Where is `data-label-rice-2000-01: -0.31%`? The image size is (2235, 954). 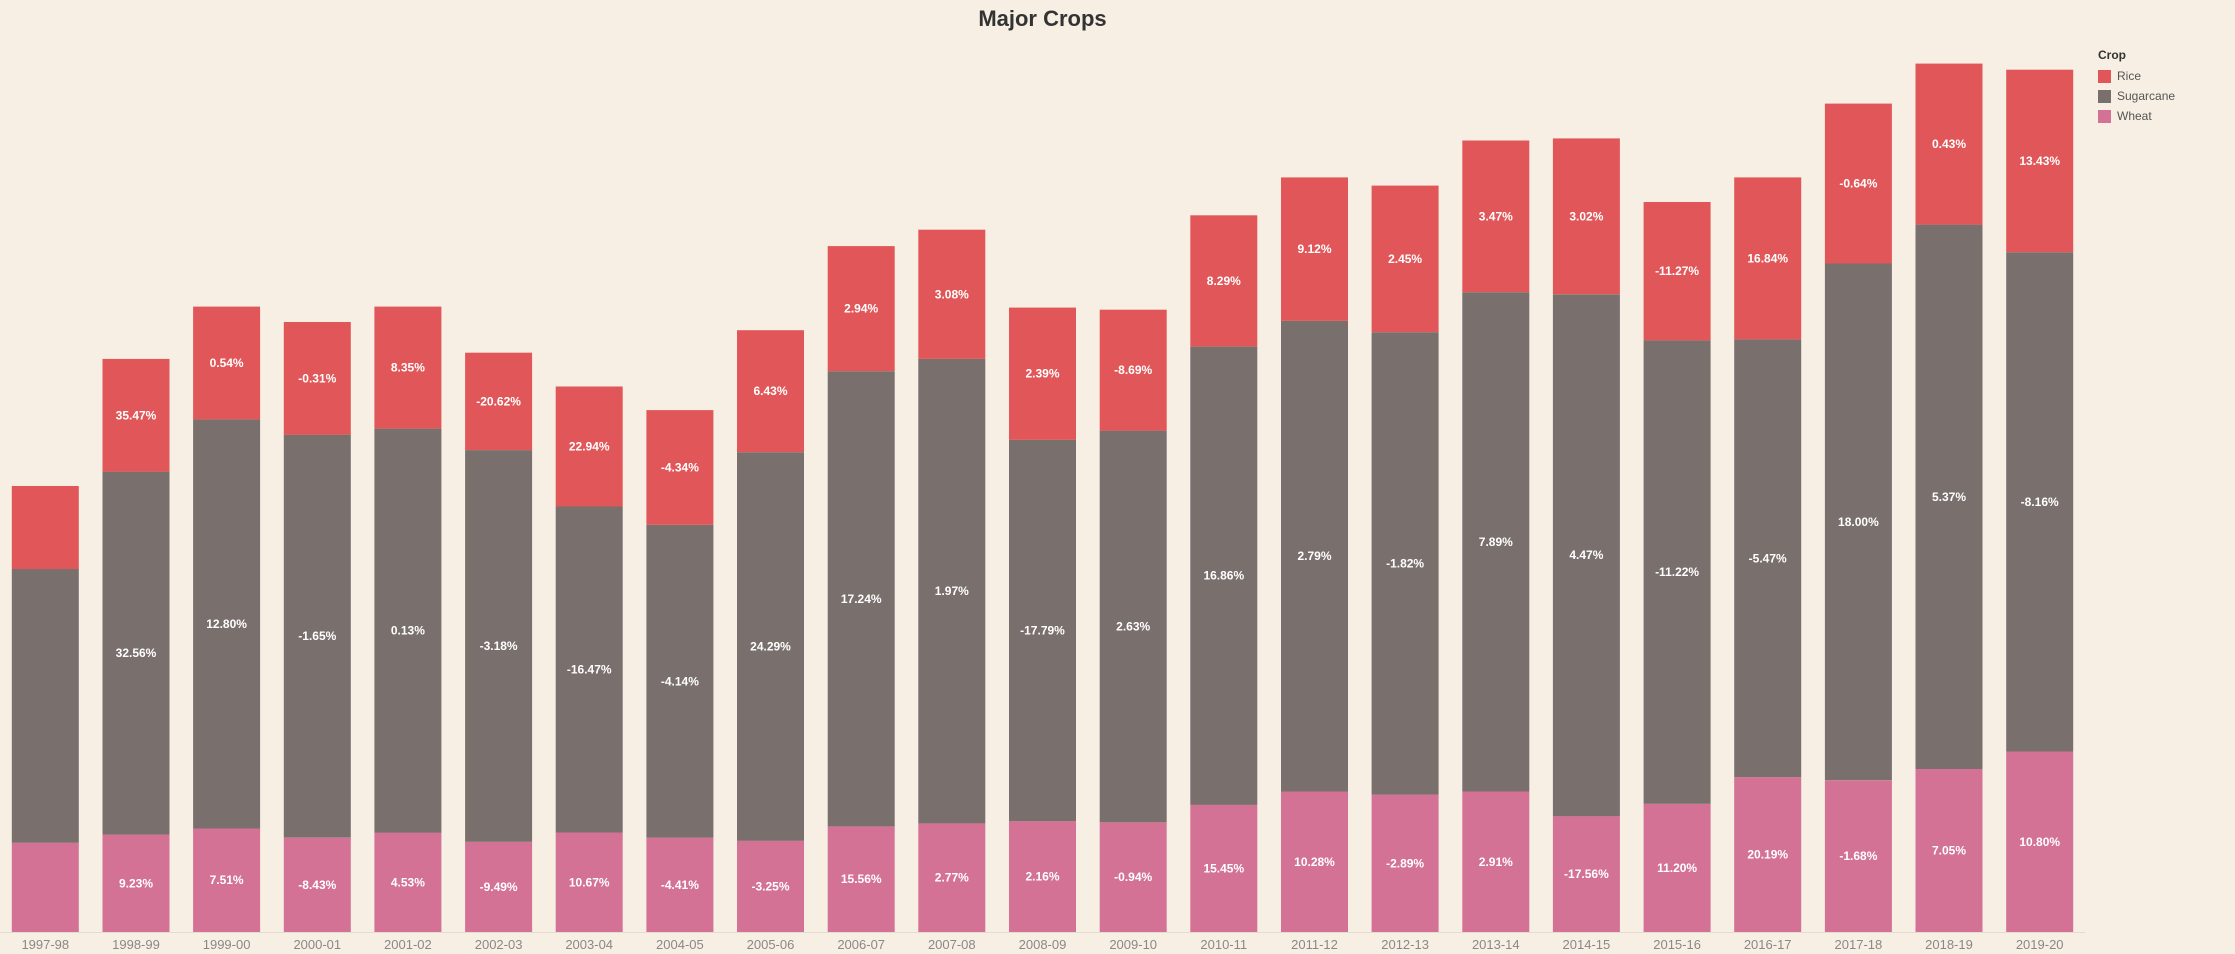 data-label-rice-2000-01: -0.31% is located at coordinates (317, 378).